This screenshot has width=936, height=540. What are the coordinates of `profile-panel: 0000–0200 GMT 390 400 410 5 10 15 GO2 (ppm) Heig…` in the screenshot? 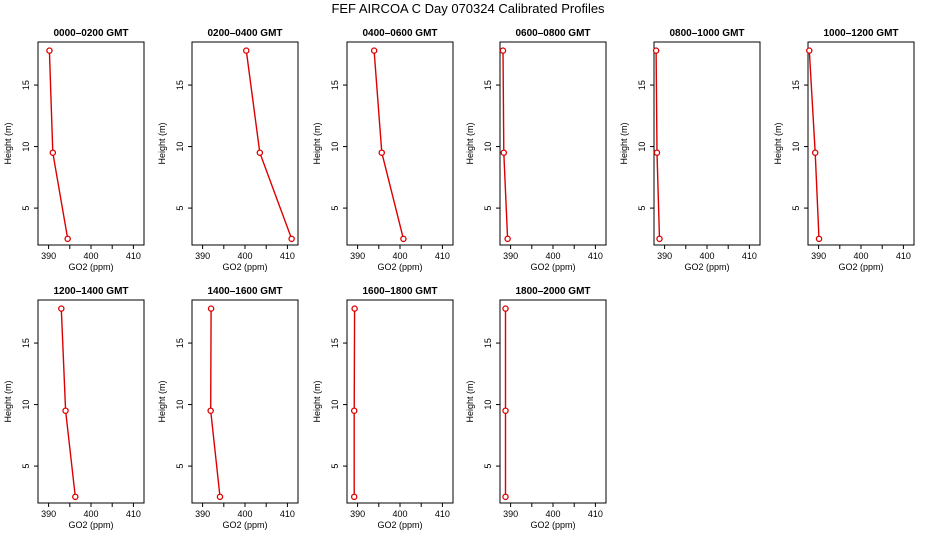 It's located at (74, 150).